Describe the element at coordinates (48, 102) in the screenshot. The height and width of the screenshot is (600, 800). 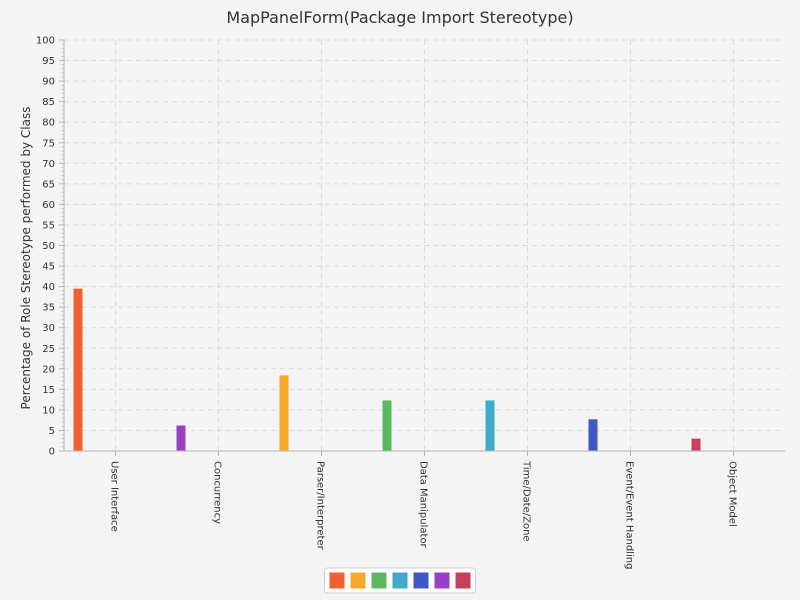
I see `y-tick-label: 85` at that location.